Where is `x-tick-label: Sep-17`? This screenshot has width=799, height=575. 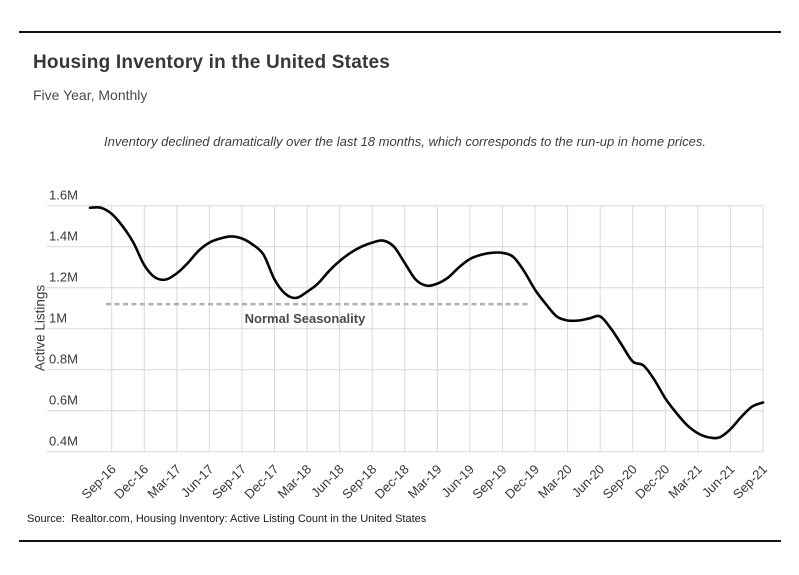
x-tick-label: Sep-17 is located at coordinates (229, 482).